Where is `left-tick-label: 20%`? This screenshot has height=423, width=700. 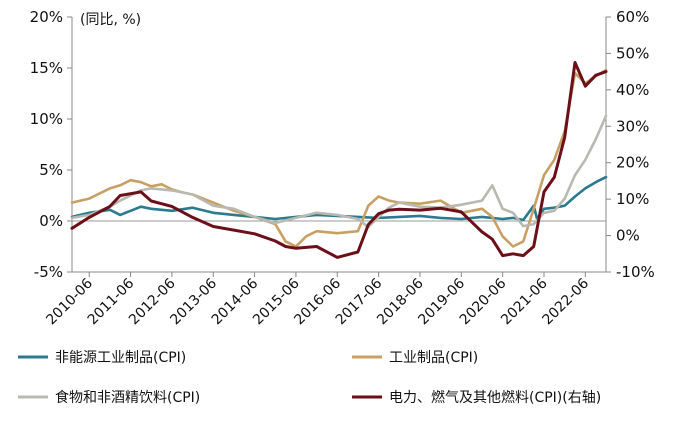 left-tick-label: 20% is located at coordinates (46, 17).